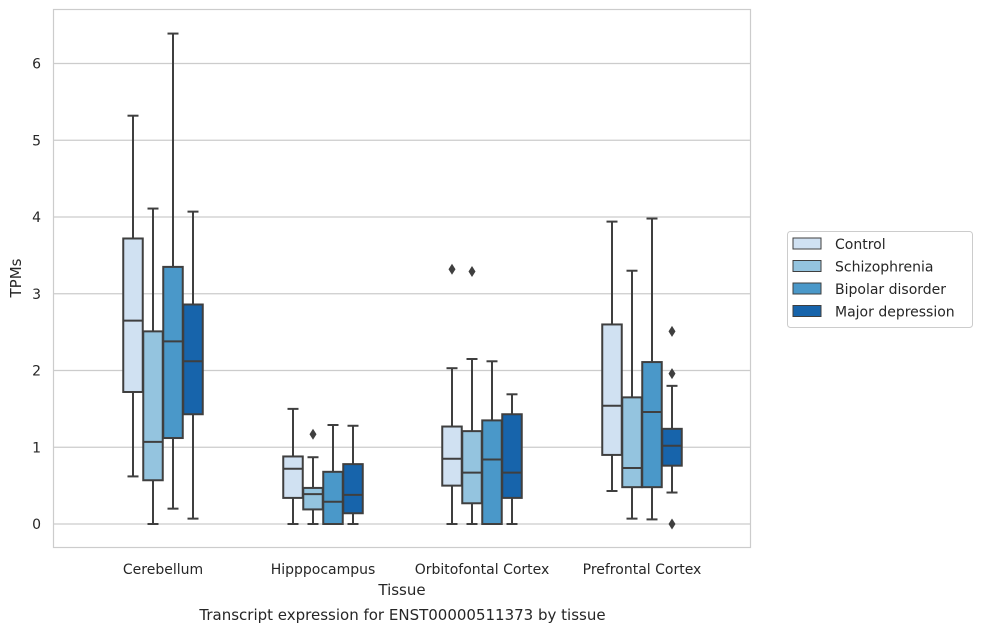 This screenshot has height=634, width=983. What do you see at coordinates (36, 448) in the screenshot?
I see `y-tick-label: 1` at bounding box center [36, 448].